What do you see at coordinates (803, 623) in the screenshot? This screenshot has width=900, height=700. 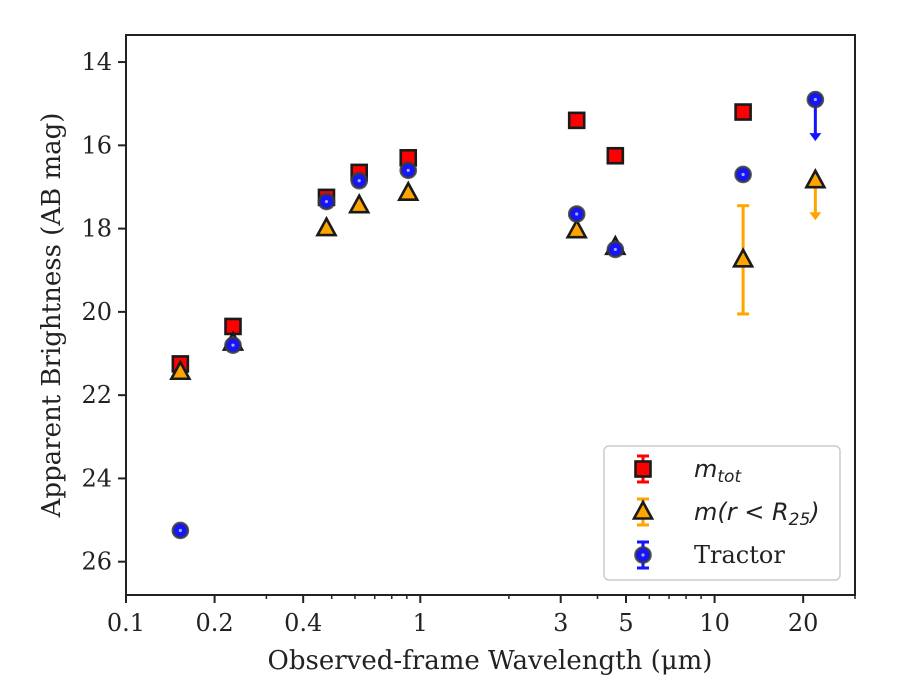 I see `x-tick-label: 20` at bounding box center [803, 623].